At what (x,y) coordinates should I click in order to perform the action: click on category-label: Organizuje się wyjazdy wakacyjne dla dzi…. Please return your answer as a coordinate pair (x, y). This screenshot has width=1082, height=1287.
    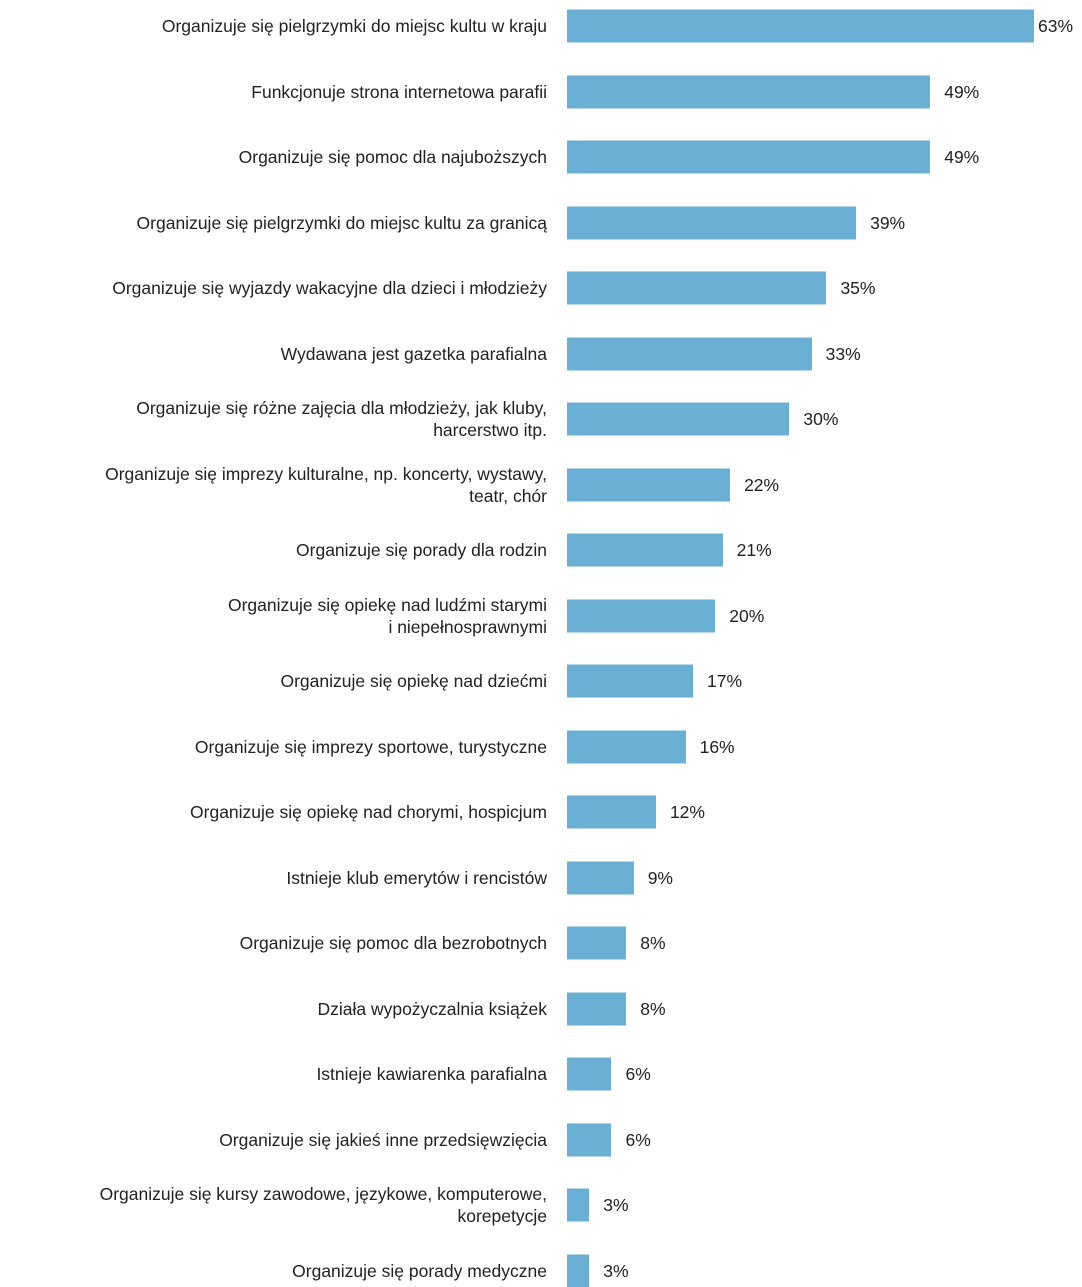
    Looking at the image, I should click on (329, 288).